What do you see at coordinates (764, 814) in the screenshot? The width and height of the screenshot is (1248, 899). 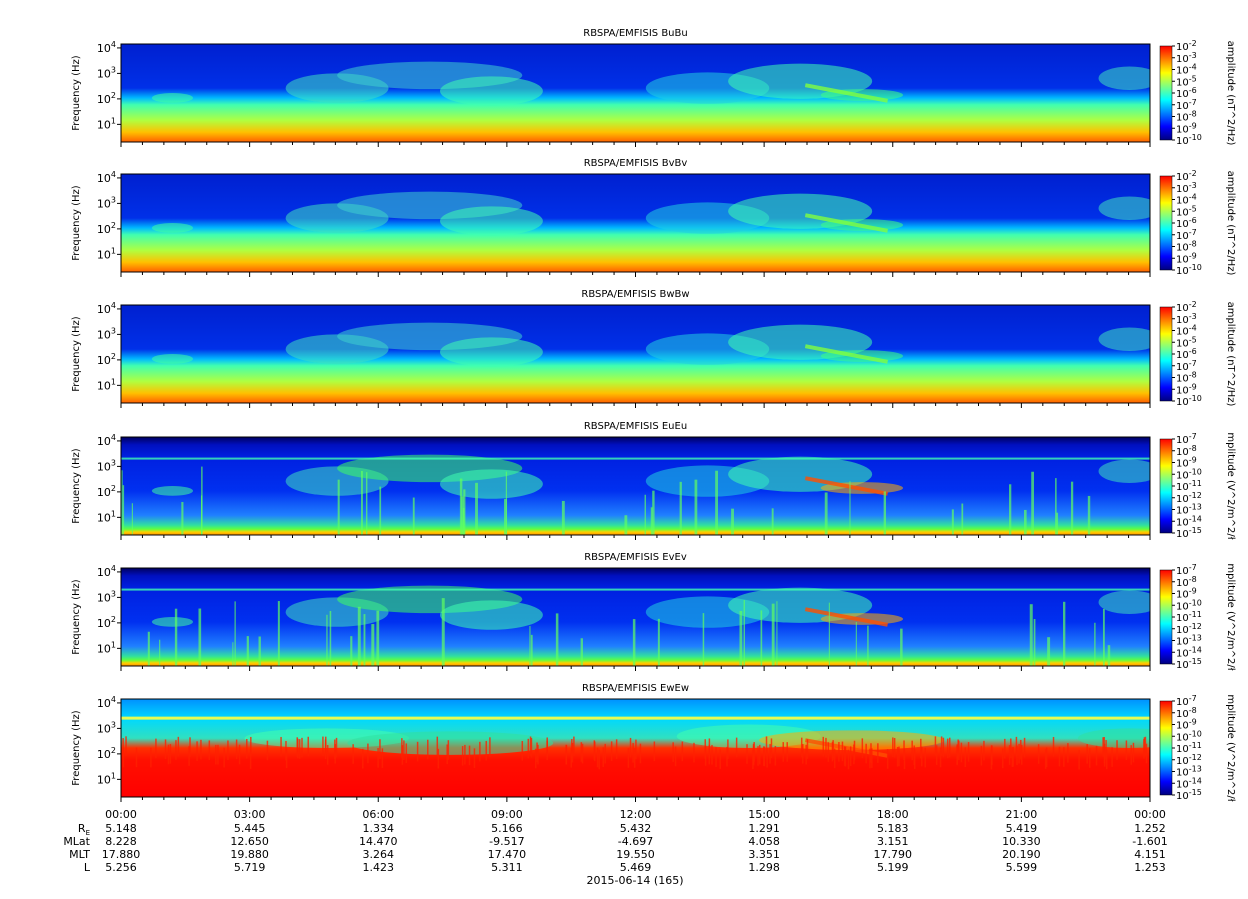 I see `x-tick-label: 15:00` at bounding box center [764, 814].